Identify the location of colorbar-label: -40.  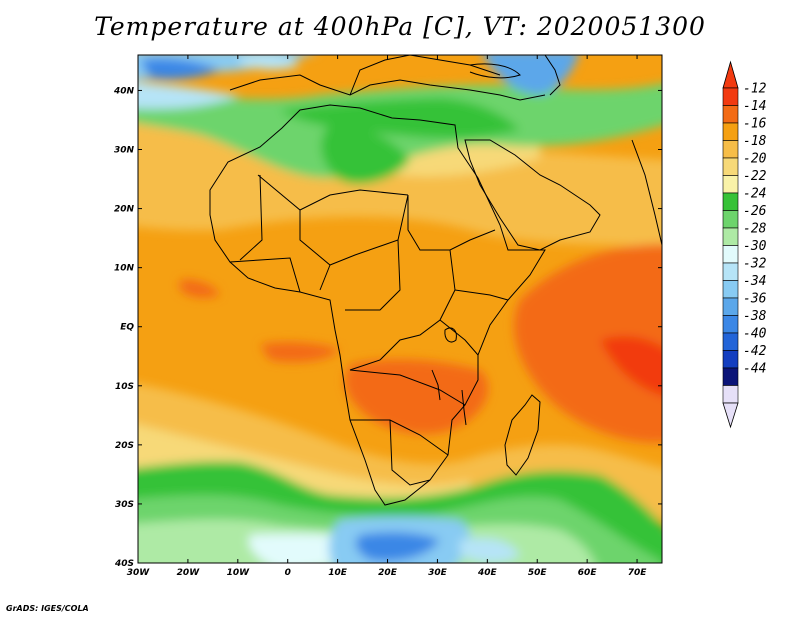
(755, 334).